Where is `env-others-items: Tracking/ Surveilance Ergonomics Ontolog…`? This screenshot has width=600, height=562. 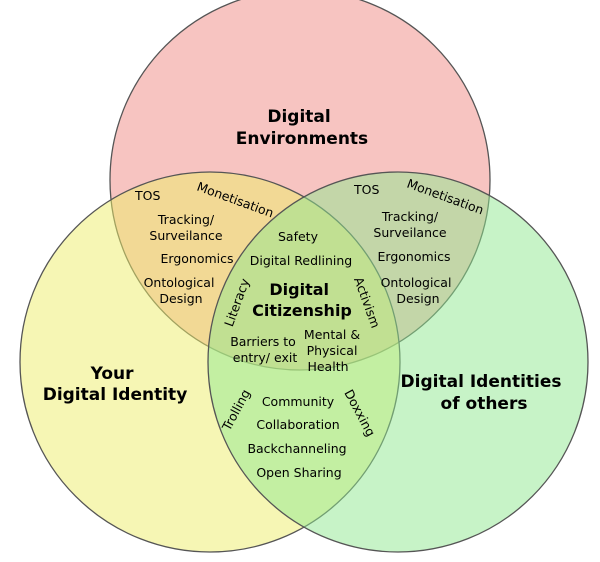
env-others-items: Tracking/ Surveilance Ergonomics Ontolog… is located at coordinates (414, 257).